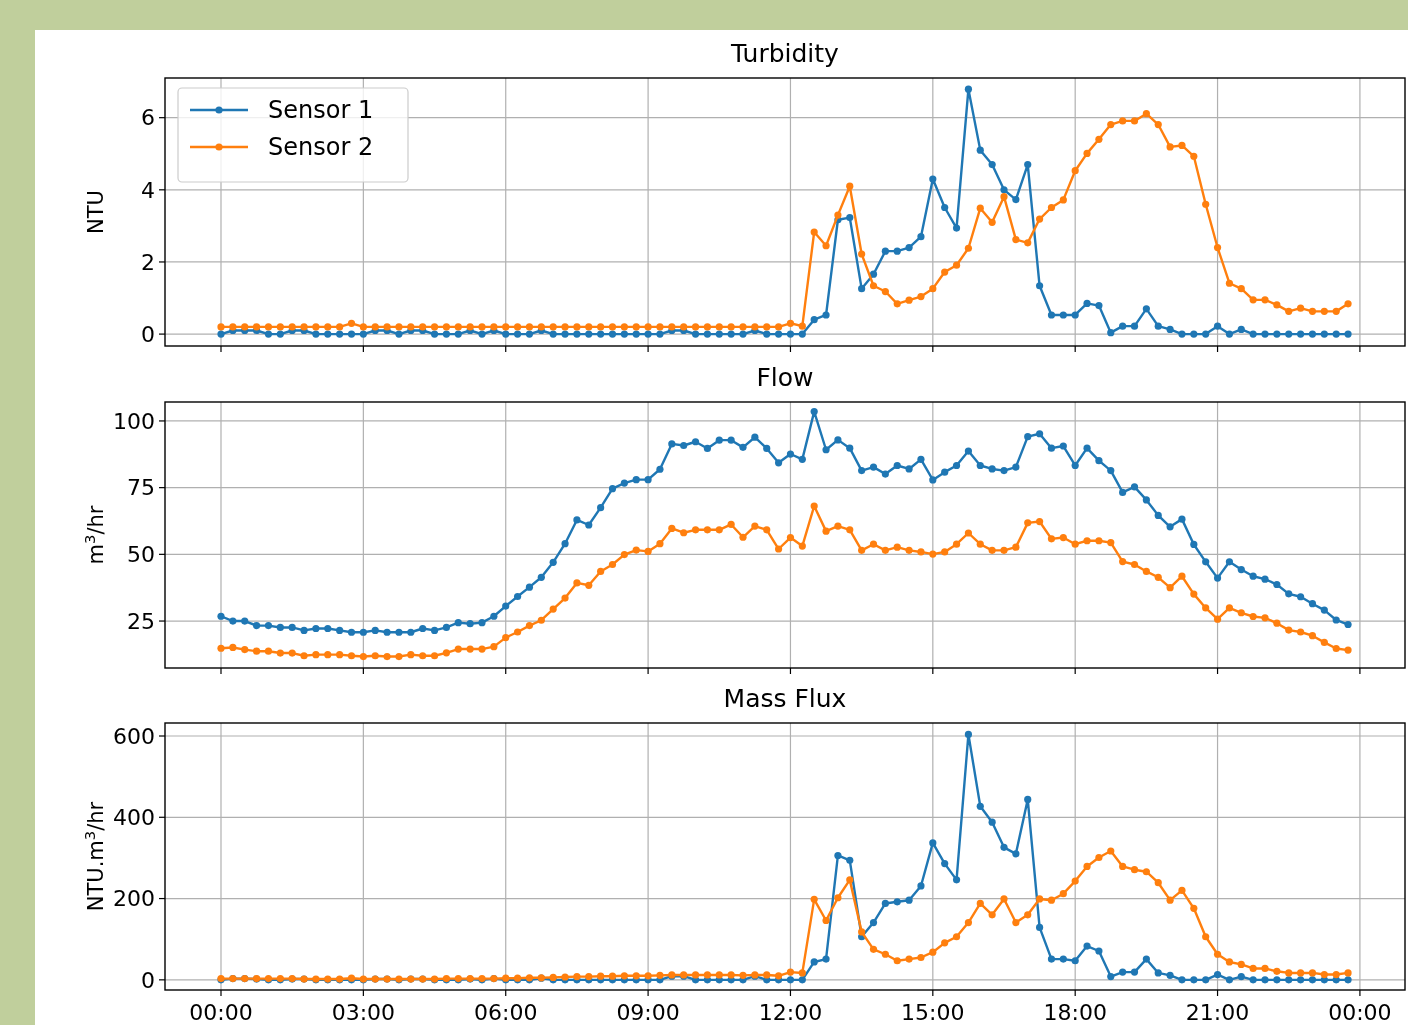 The width and height of the screenshot is (1408, 1025). I want to click on x-tick-label: 06:00, so click(506, 1012).